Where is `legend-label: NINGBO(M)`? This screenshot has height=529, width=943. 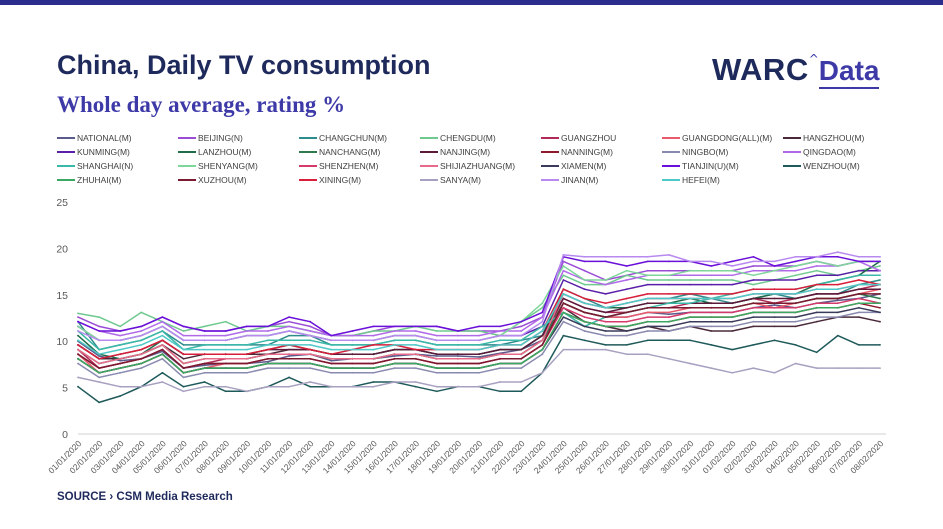
legend-label: NINGBO(M) is located at coordinates (705, 151).